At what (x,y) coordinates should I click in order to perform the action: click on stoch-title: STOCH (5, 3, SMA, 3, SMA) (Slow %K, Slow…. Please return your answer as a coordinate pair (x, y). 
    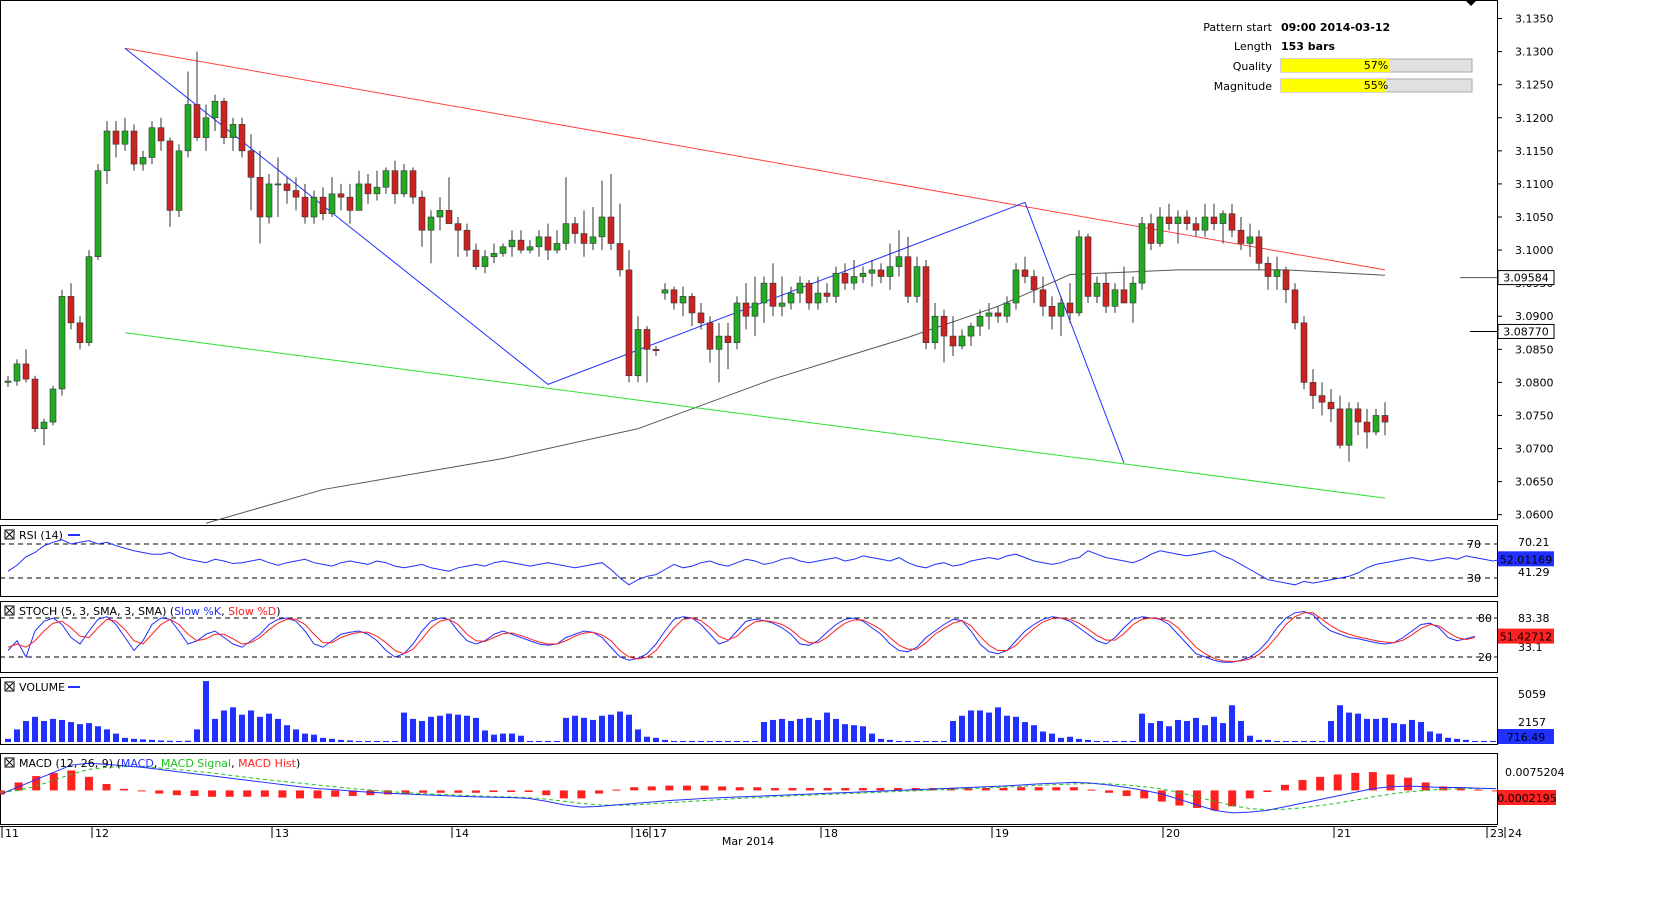
    Looking at the image, I should click on (150, 611).